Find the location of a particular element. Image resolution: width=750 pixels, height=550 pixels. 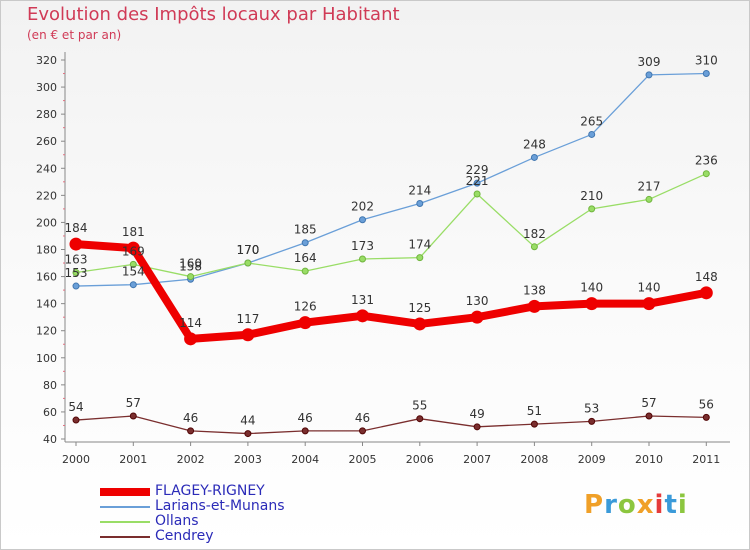

y-tick-label: 180 is located at coordinates (46, 250).